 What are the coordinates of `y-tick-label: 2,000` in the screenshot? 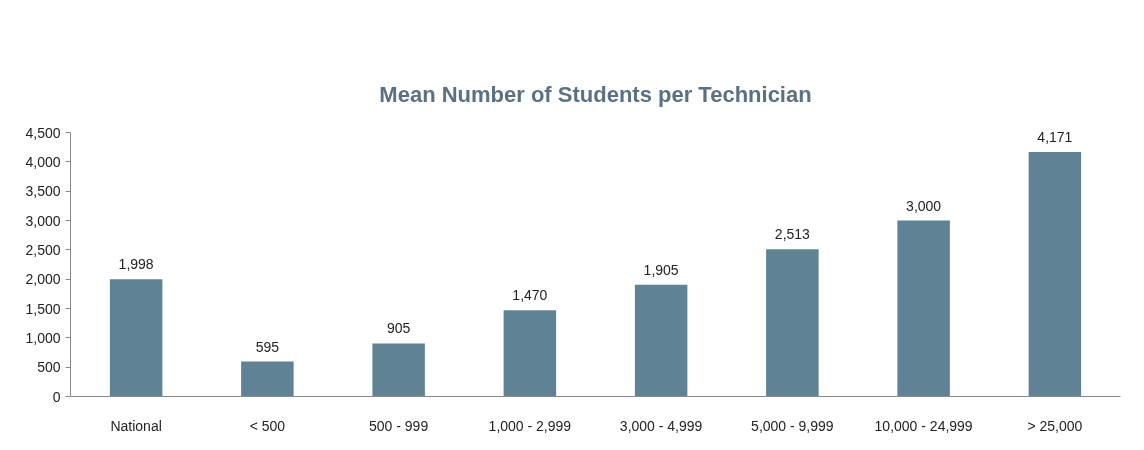 It's located at (43, 279).